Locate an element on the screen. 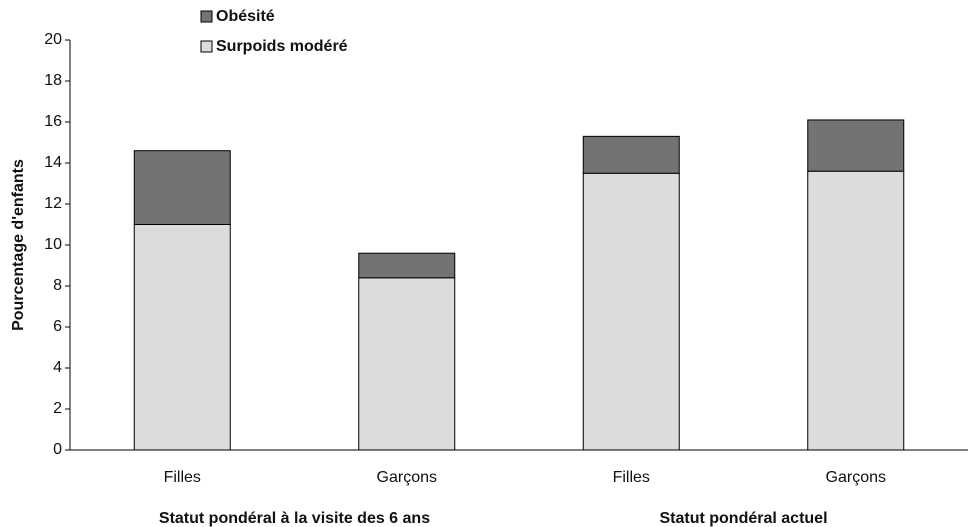 The width and height of the screenshot is (979, 527). group-label: Statut pondéral actuel is located at coordinates (743, 518).